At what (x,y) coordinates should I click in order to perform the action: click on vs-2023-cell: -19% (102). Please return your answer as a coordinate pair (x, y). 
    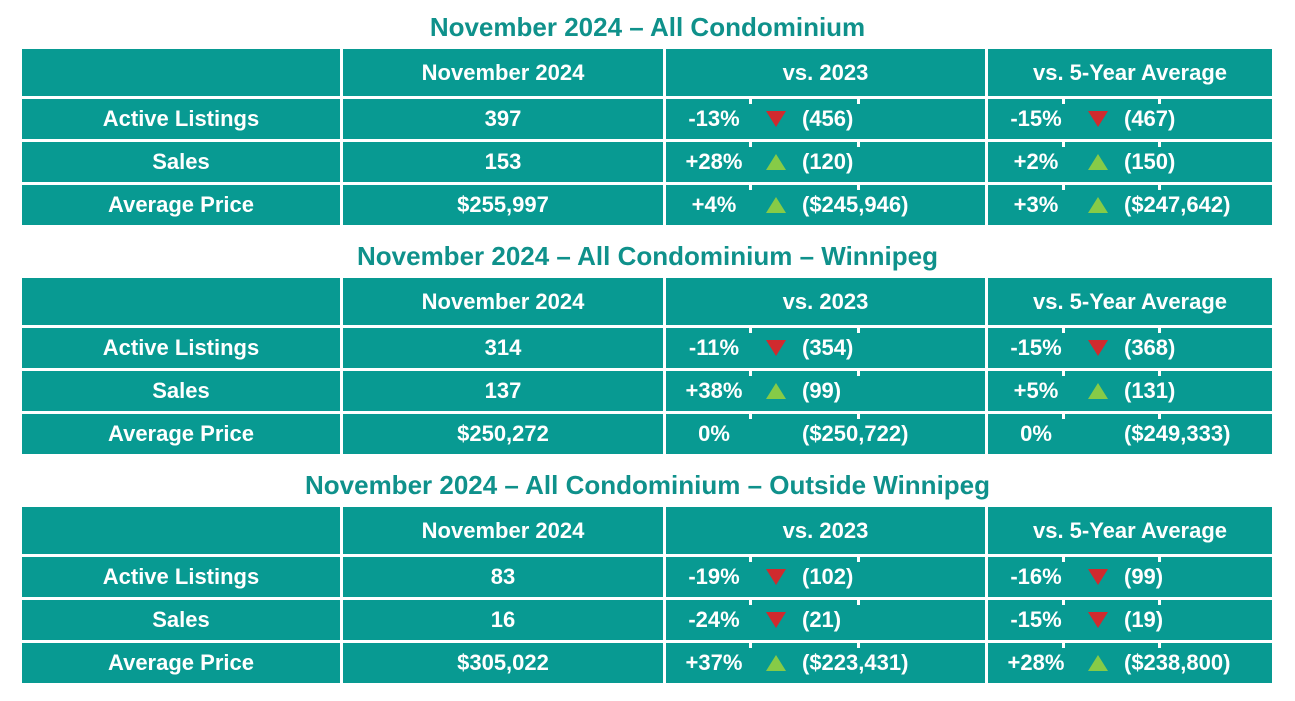
    Looking at the image, I should click on (825, 577).